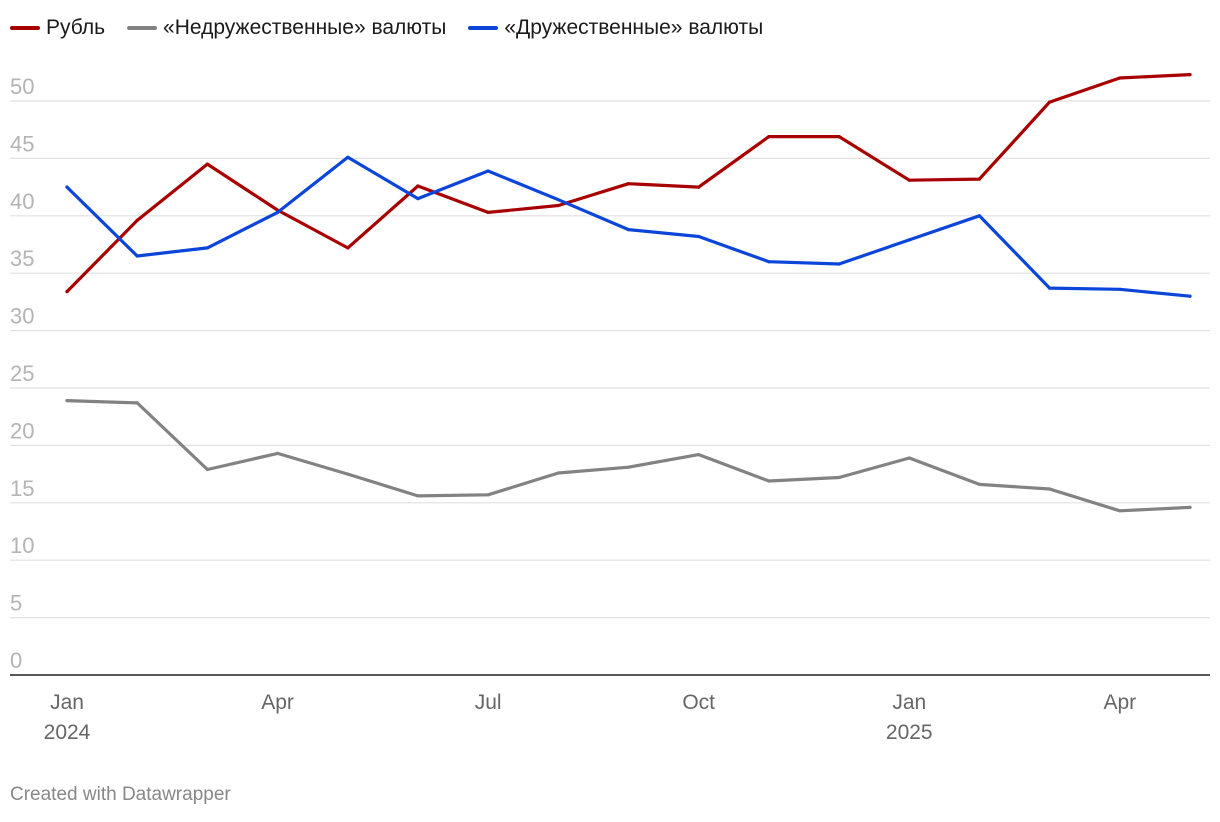 The width and height of the screenshot is (1220, 822). I want to click on legend-label: «Недружественные» валюты, so click(305, 27).